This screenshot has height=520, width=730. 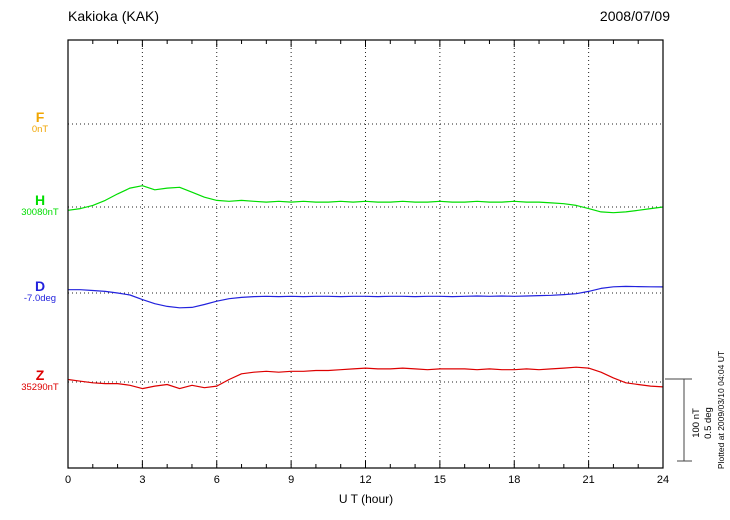 I want to click on trace-D, so click(x=366, y=297).